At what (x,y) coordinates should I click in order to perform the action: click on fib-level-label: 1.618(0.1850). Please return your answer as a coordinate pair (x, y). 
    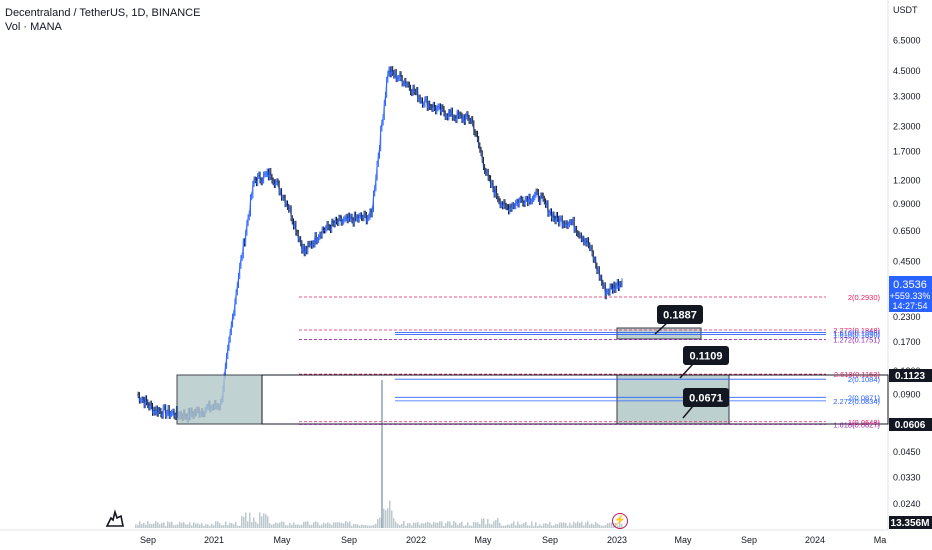
    Looking at the image, I should click on (856, 335).